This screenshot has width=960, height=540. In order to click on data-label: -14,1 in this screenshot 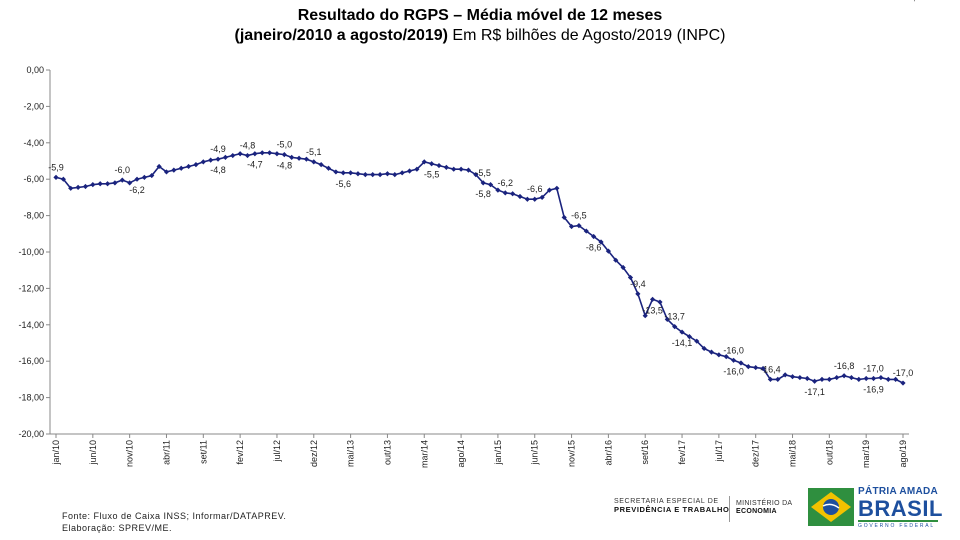, I will do `click(682, 343)`.